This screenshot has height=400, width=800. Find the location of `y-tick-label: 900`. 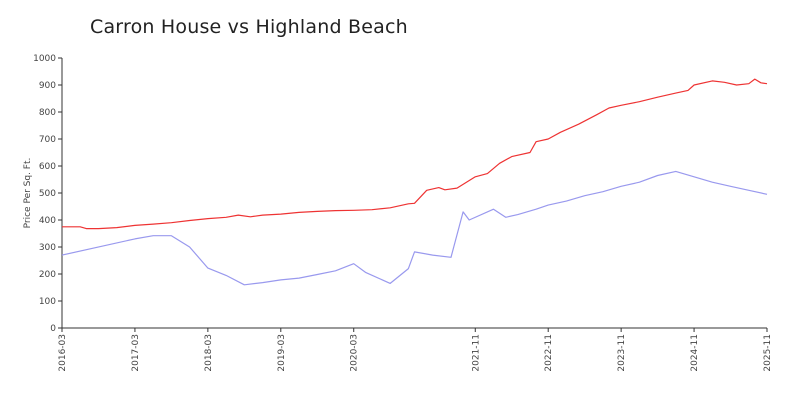

y-tick-label: 900 is located at coordinates (47, 86).